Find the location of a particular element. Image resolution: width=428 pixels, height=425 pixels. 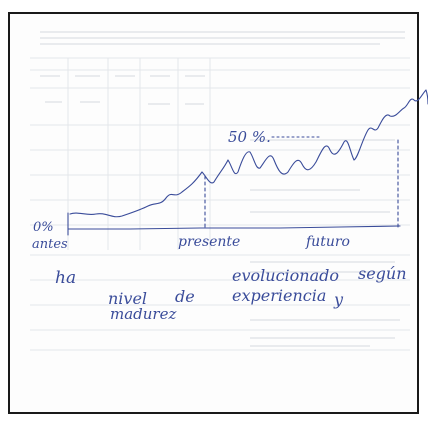

presente-label: presente is located at coordinates (209, 242).